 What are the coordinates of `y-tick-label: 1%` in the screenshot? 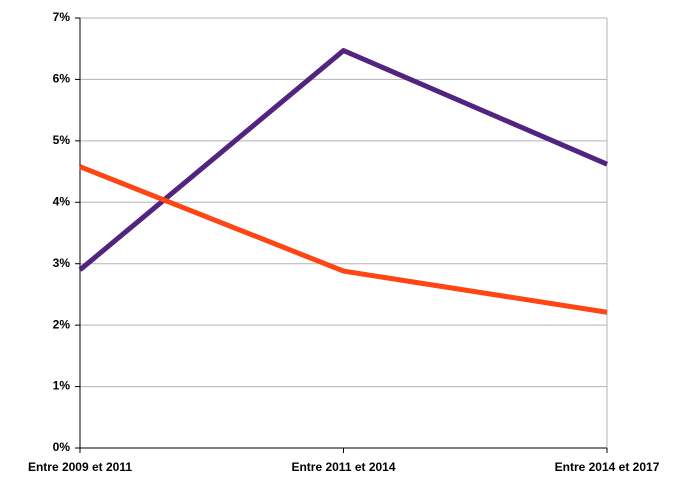 It's located at (62, 386).